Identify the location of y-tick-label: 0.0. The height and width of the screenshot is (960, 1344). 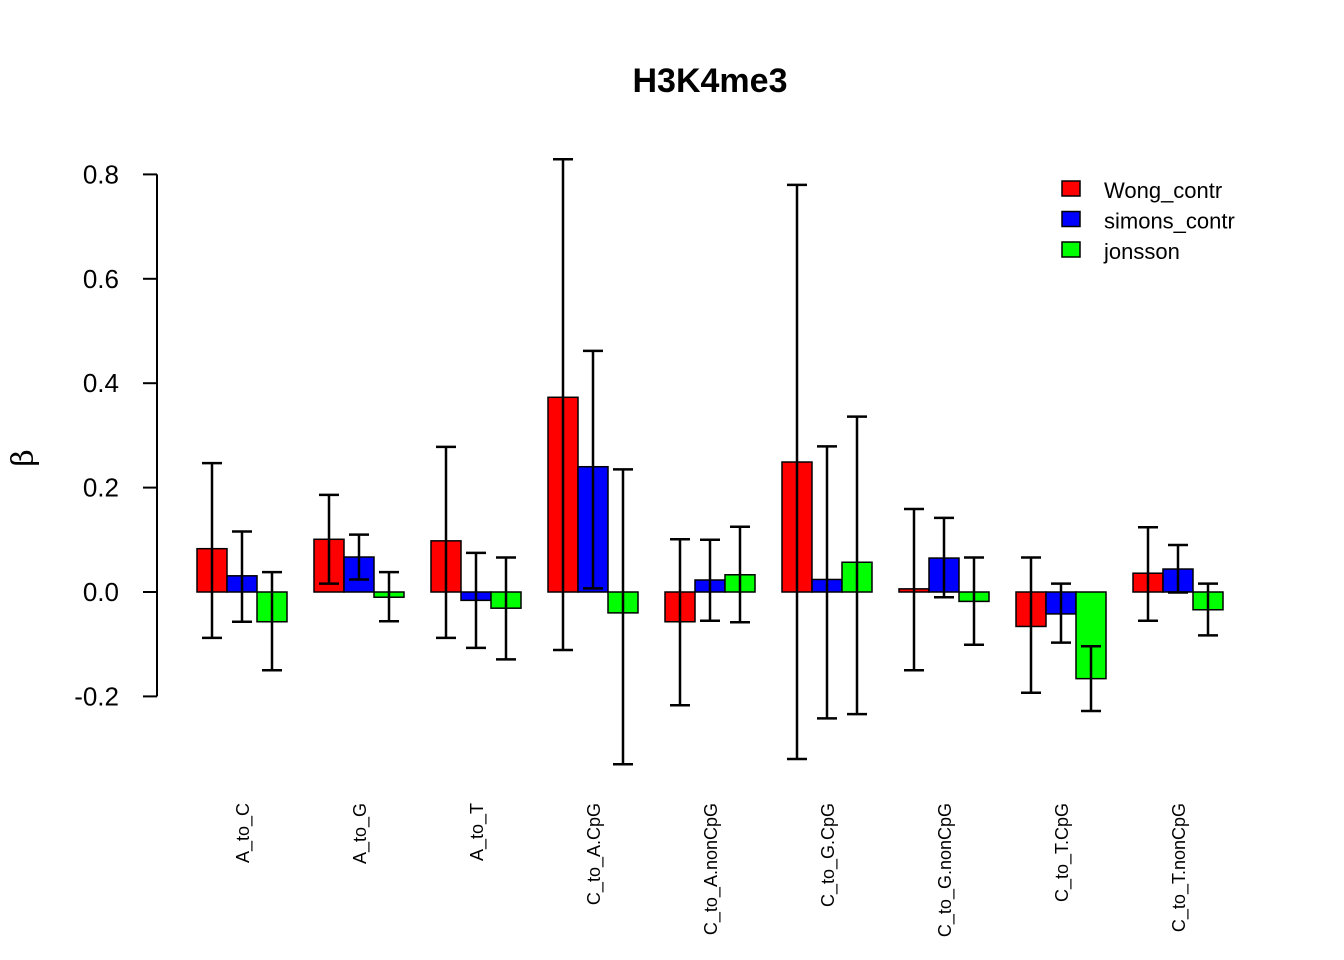
(101, 592).